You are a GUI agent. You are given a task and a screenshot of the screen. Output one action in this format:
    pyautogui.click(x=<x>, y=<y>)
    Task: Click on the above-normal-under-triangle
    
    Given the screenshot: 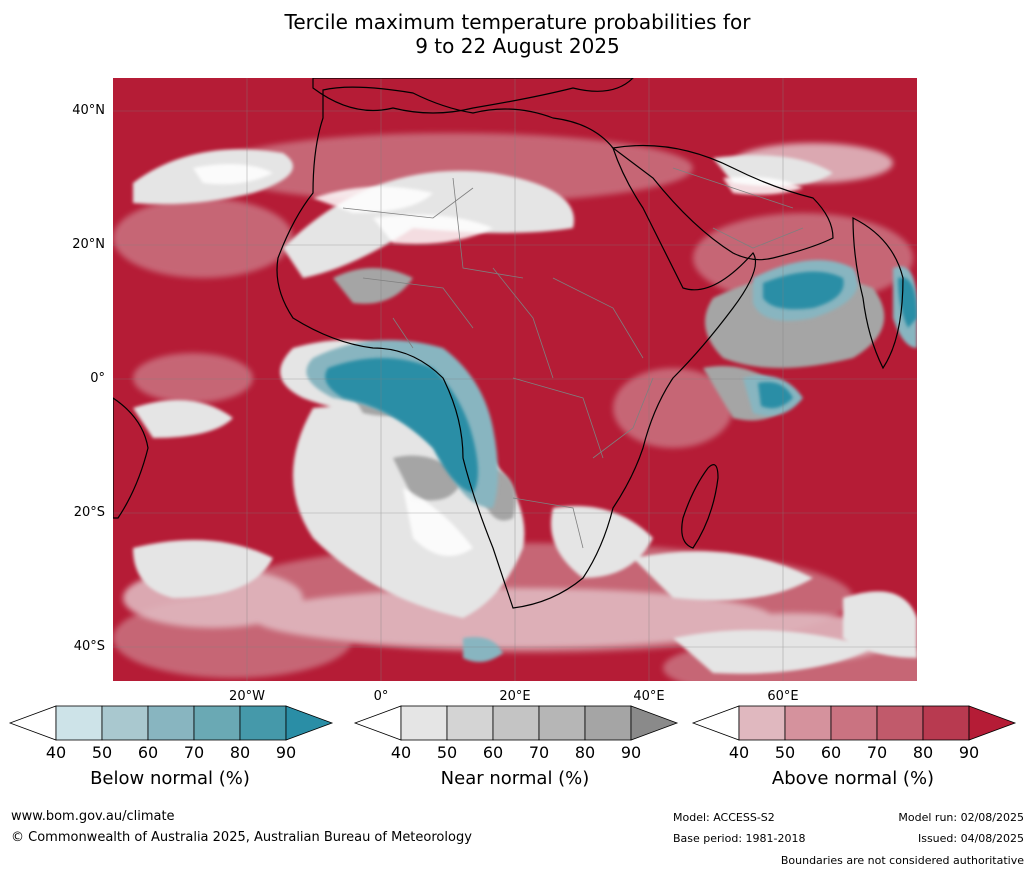 What is the action you would take?
    pyautogui.click(x=715, y=723)
    